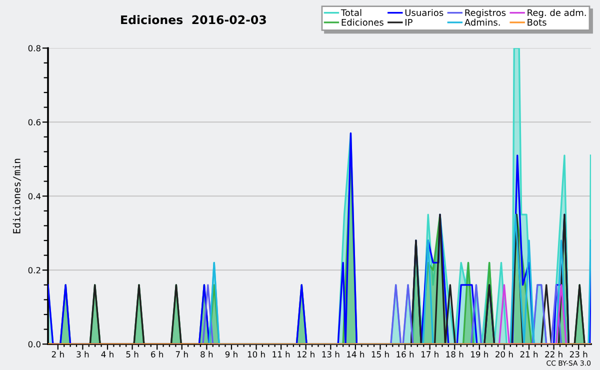  I want to click on x-tick-label: 12 h, so click(306, 354).